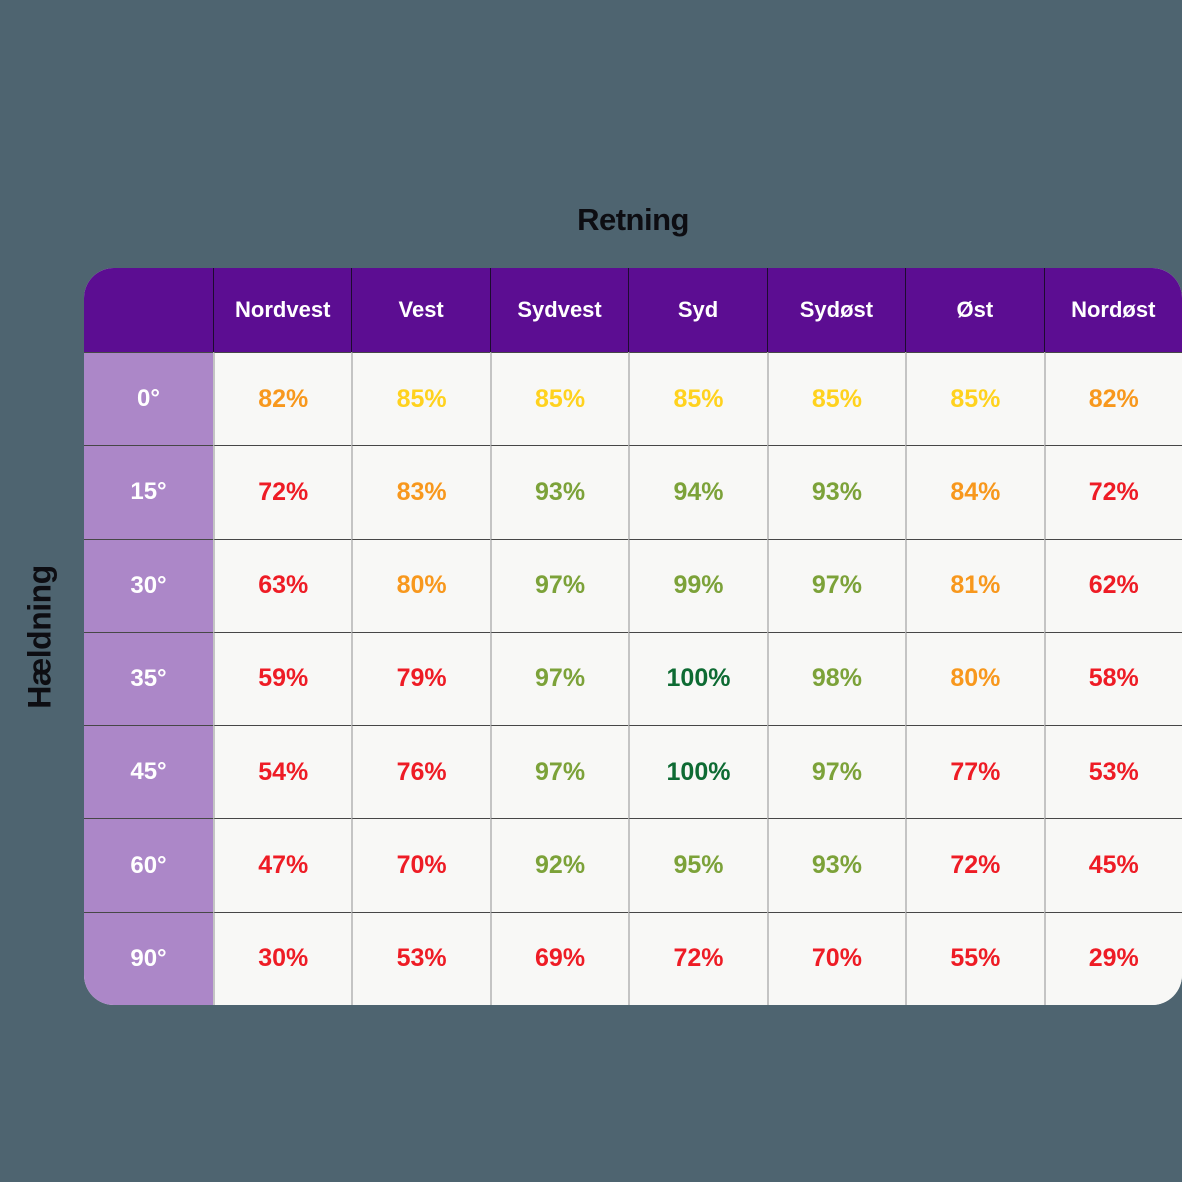  What do you see at coordinates (420, 492) in the screenshot?
I see `cell-1-1: 83%` at bounding box center [420, 492].